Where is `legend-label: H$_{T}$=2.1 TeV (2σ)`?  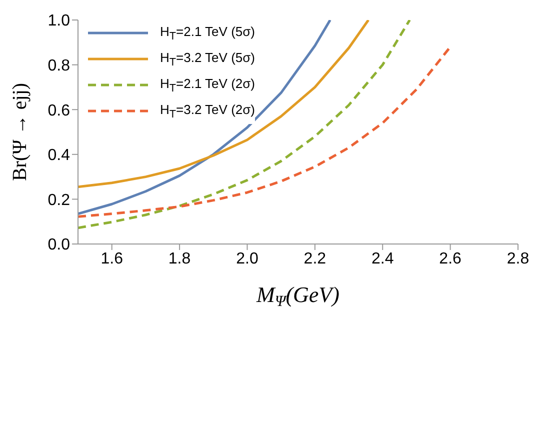 legend-label: H$_{T}$=2.1 TeV (2σ) is located at coordinates (207, 85).